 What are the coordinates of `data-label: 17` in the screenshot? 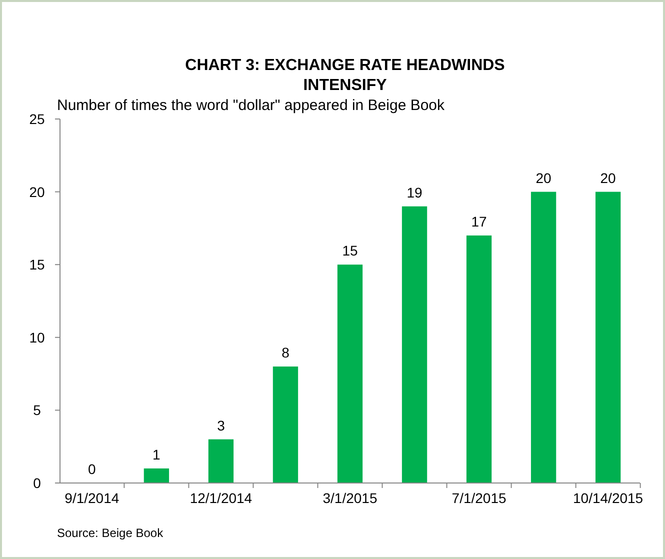 It's located at (479, 221).